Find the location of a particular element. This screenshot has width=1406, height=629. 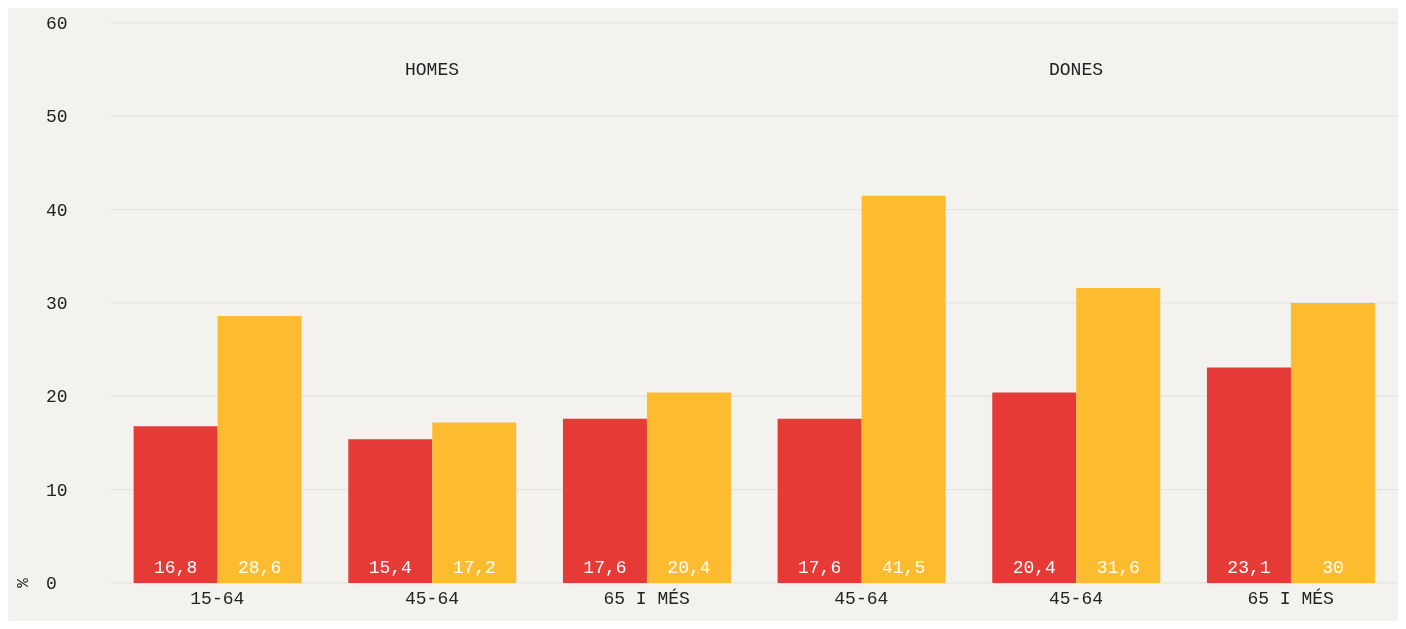

data-label: 17,2 is located at coordinates (474, 568).